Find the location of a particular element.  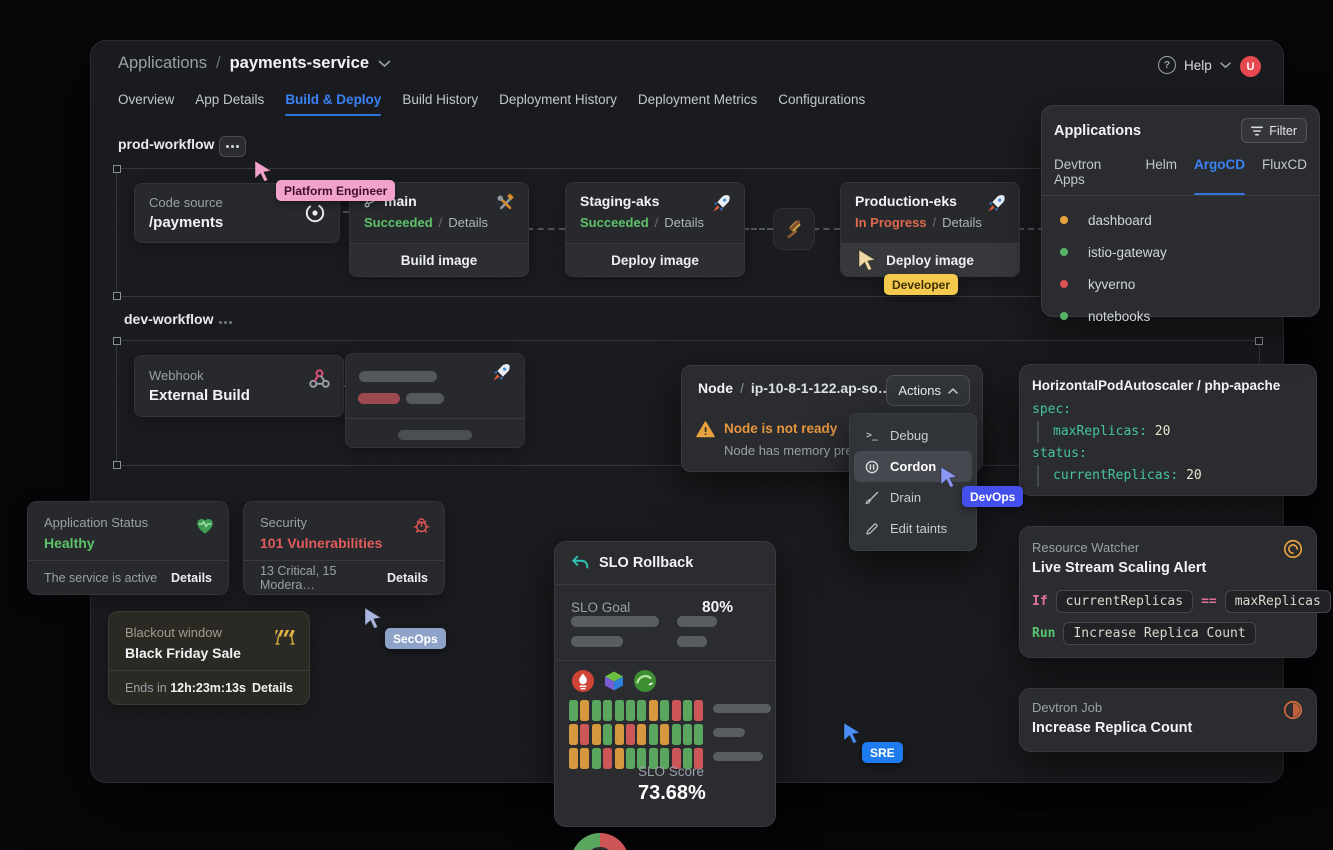

devtron-job-title: Increase Replica Count is located at coordinates (1112, 728).